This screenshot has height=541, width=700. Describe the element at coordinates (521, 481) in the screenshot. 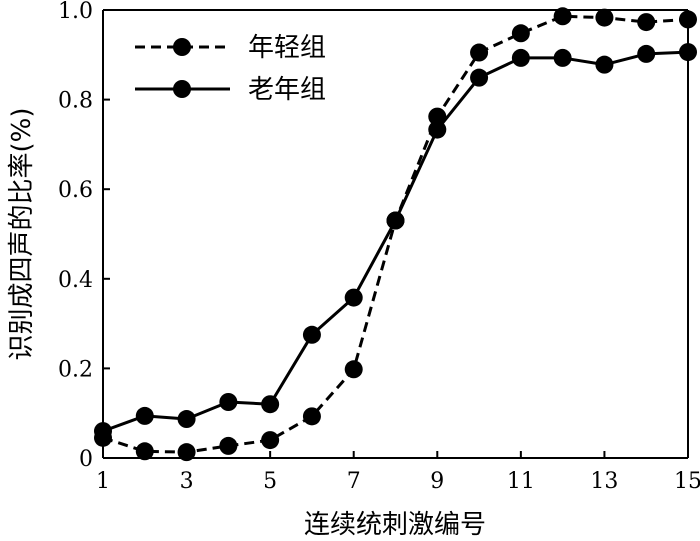

I see `x-tick-label: 11` at that location.